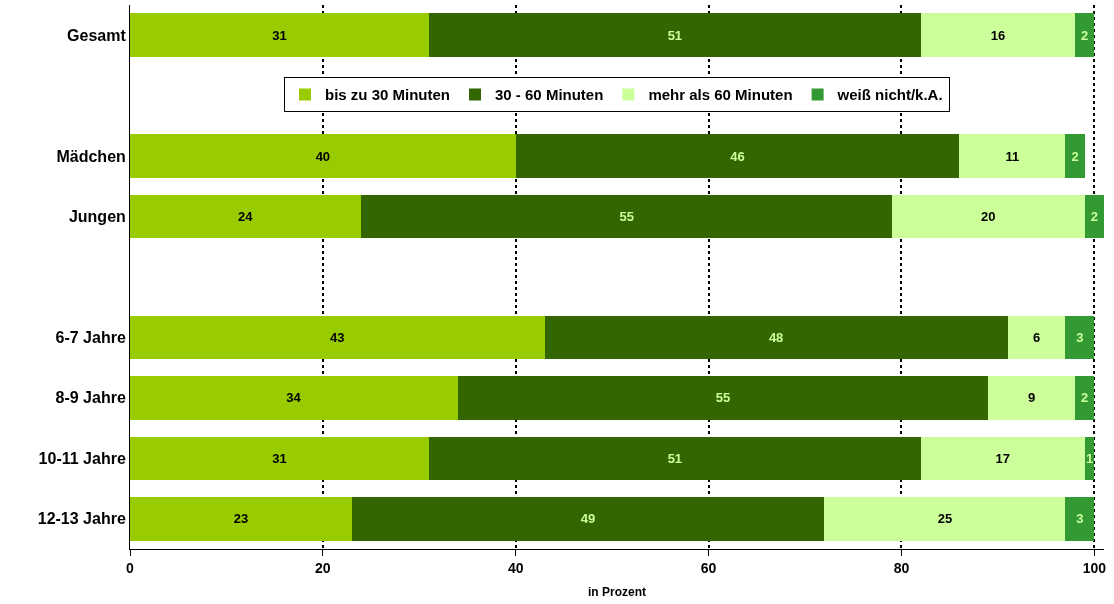  I want to click on data-label: 23, so click(241, 519).